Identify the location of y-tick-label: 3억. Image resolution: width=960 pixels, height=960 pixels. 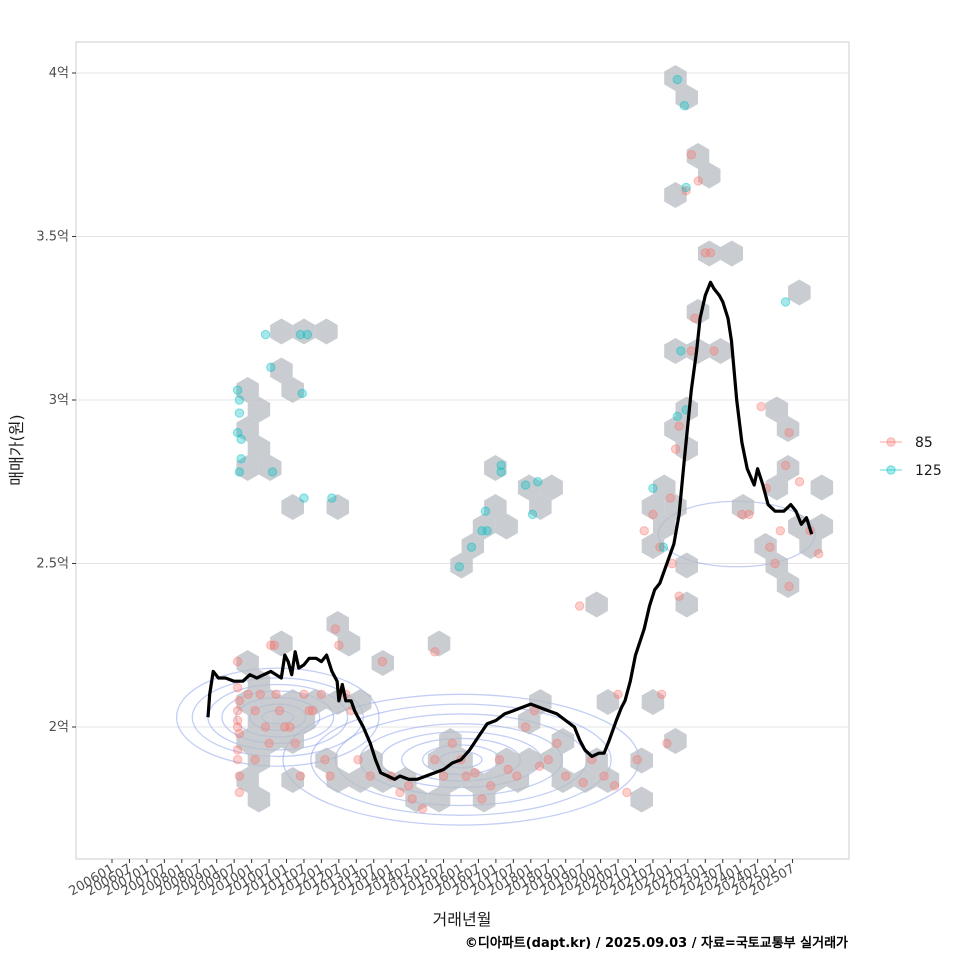
(59, 400).